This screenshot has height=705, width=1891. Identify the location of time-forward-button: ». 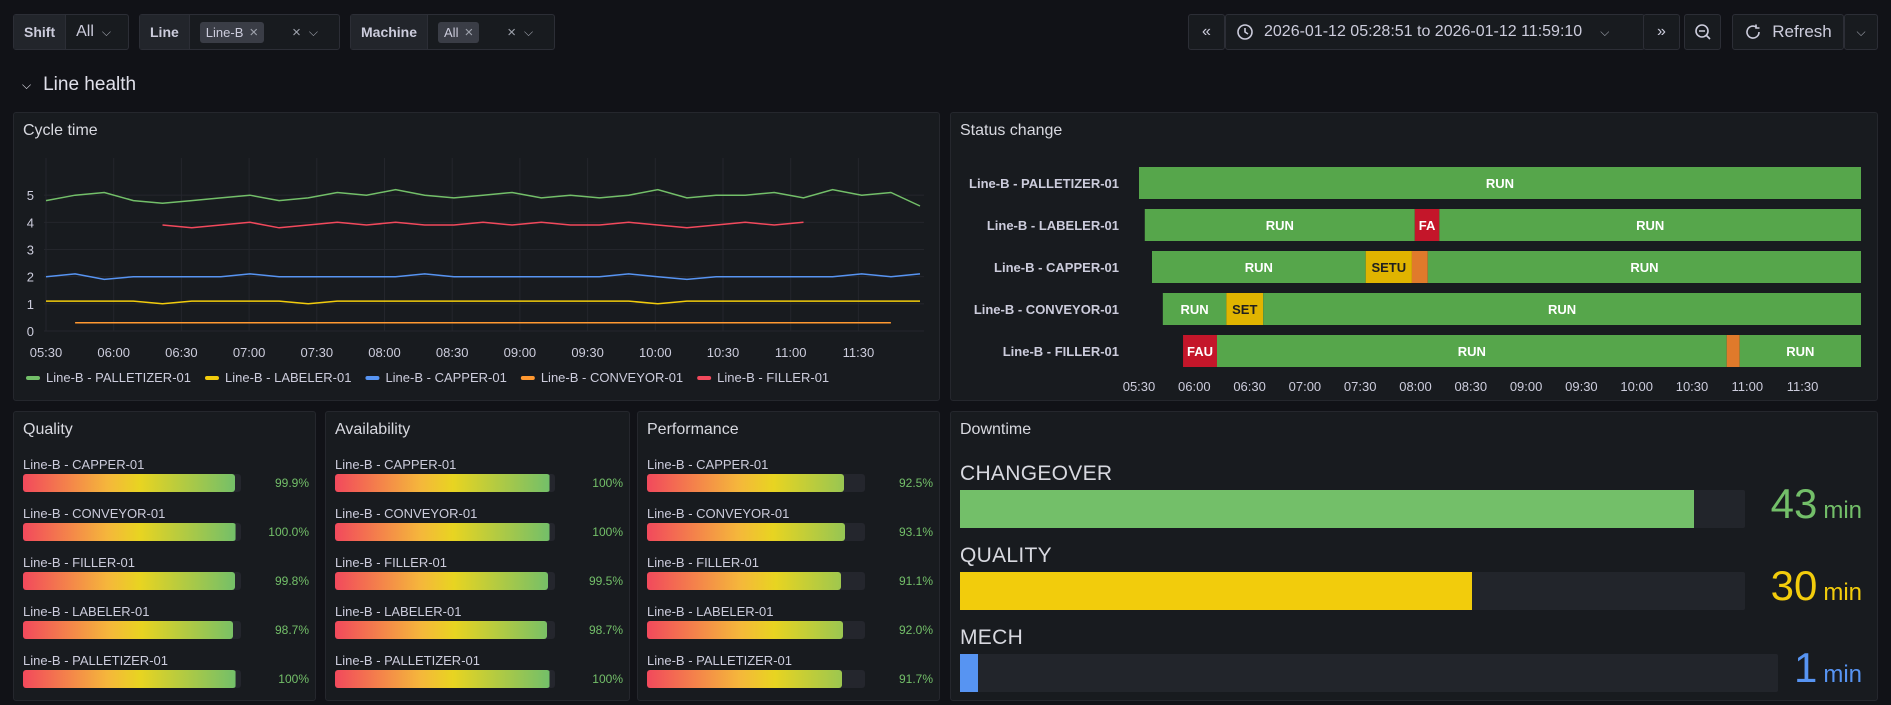
(1661, 32).